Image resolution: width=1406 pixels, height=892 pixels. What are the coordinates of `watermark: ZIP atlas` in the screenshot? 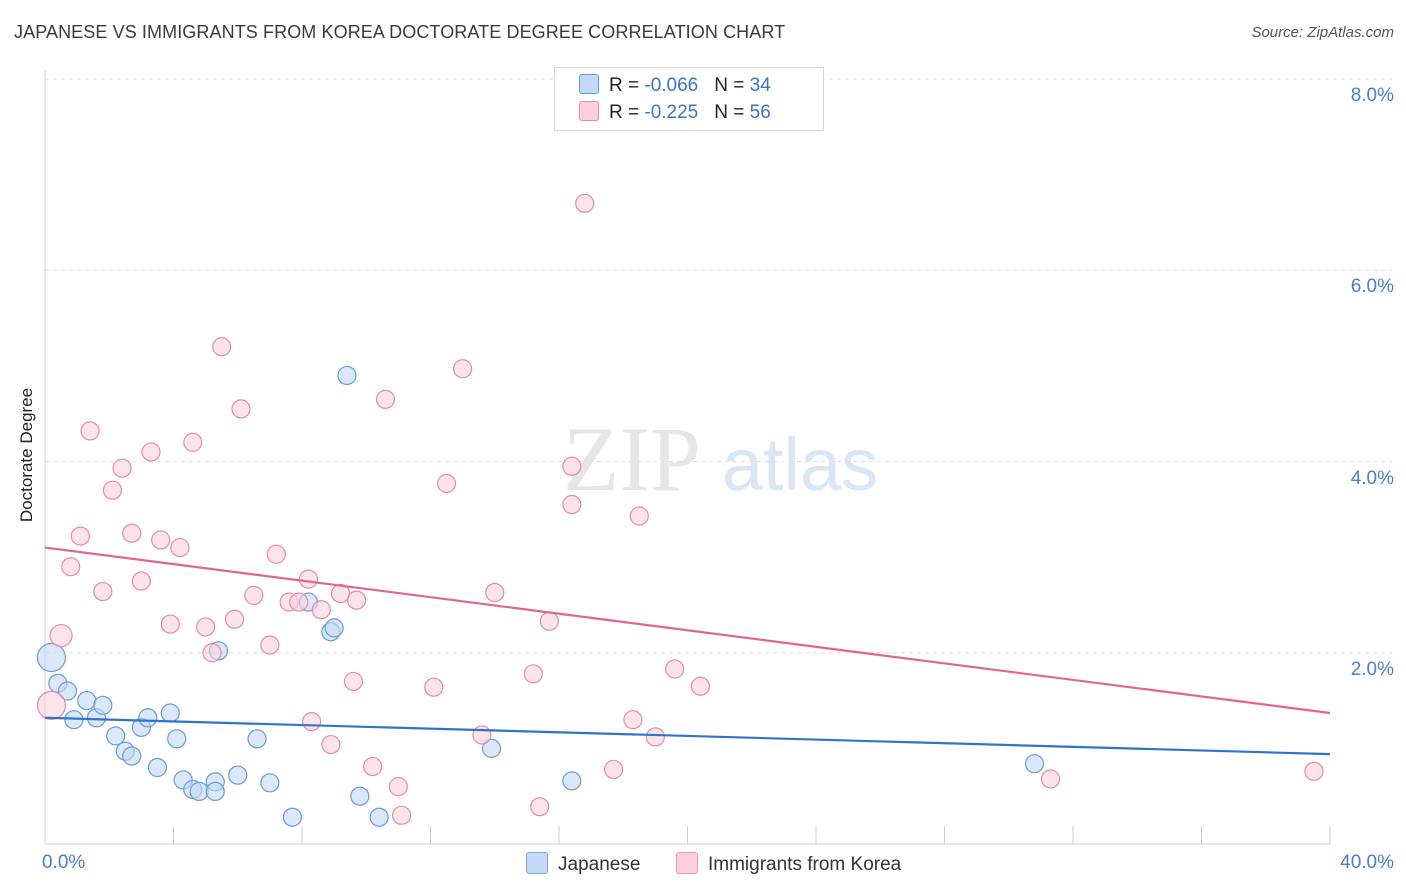 It's located at (720, 459).